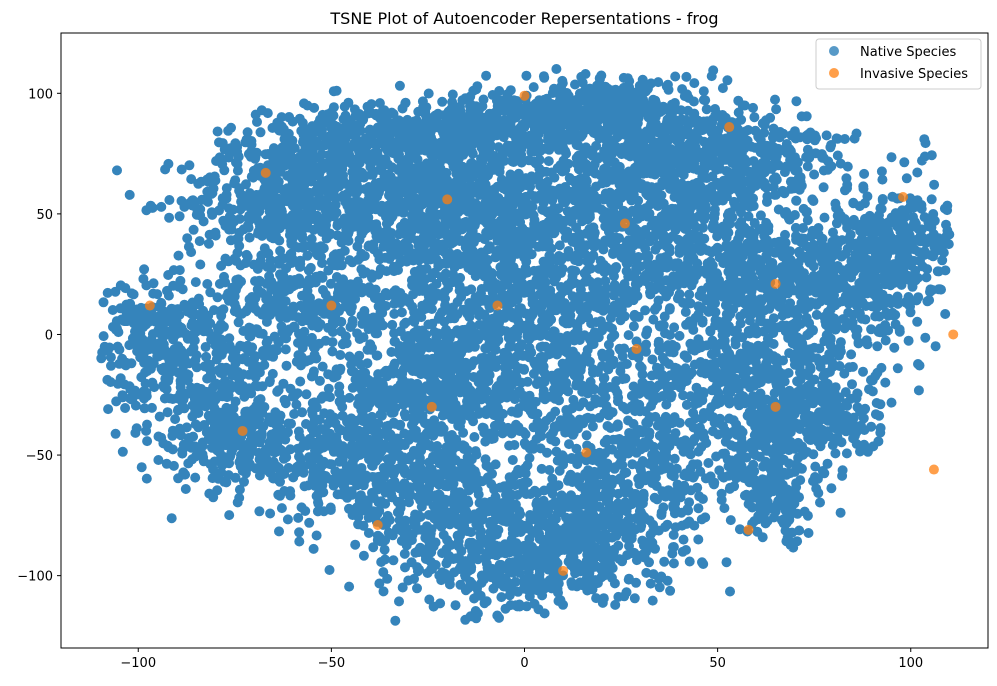 This screenshot has width=997, height=686. I want to click on legend-marker-invasive, so click(834, 73).